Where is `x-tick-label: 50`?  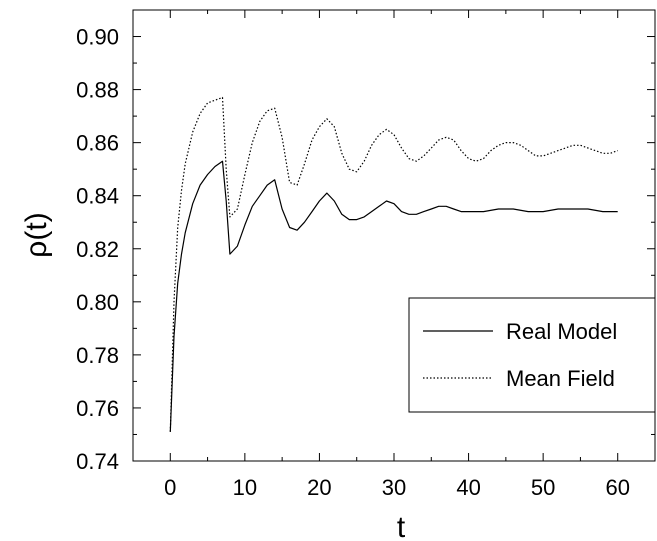
x-tick-label: 50 is located at coordinates (543, 487).